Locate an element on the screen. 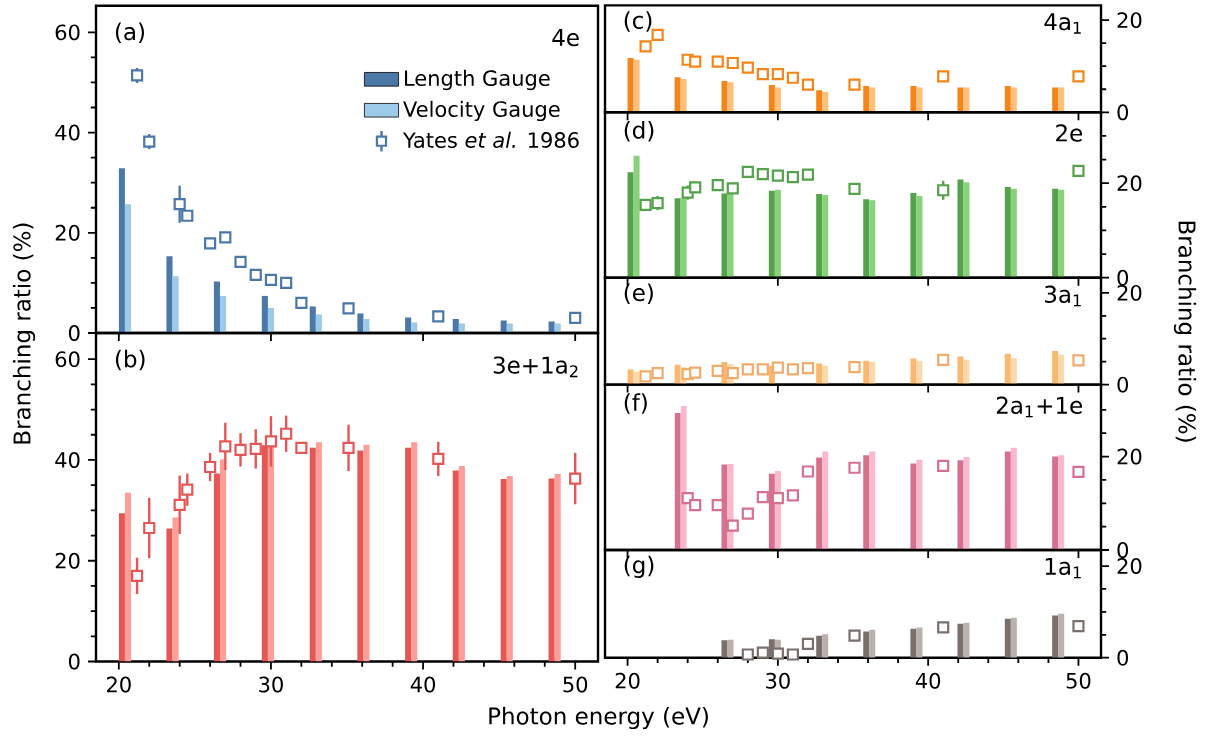 This screenshot has height=740, width=1209. annotation: (g) is located at coordinates (639, 566).